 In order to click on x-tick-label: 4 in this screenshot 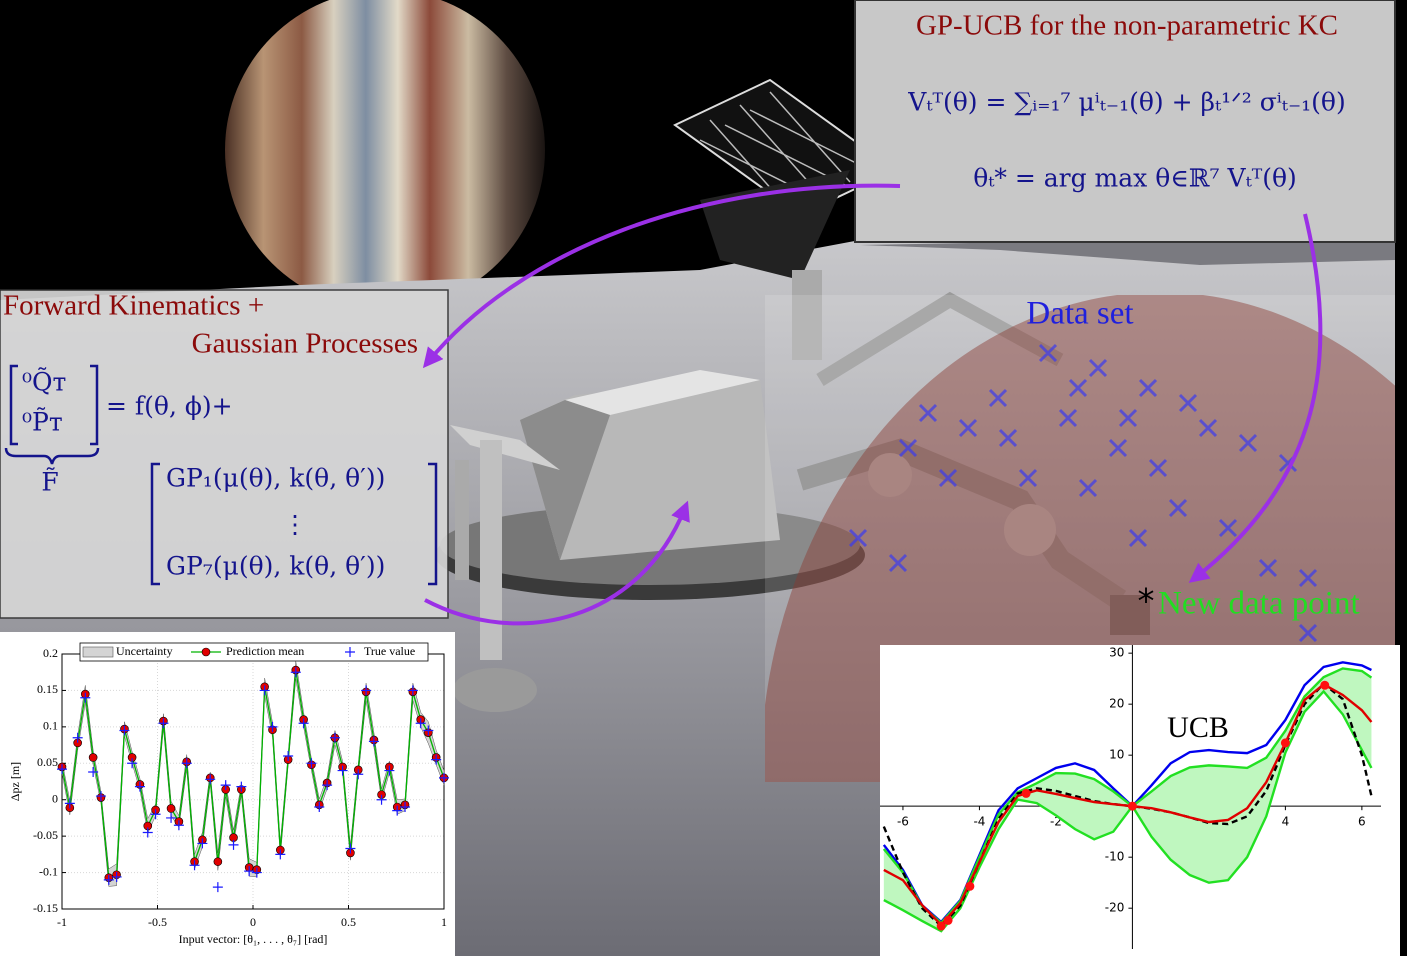, I will do `click(1286, 822)`.